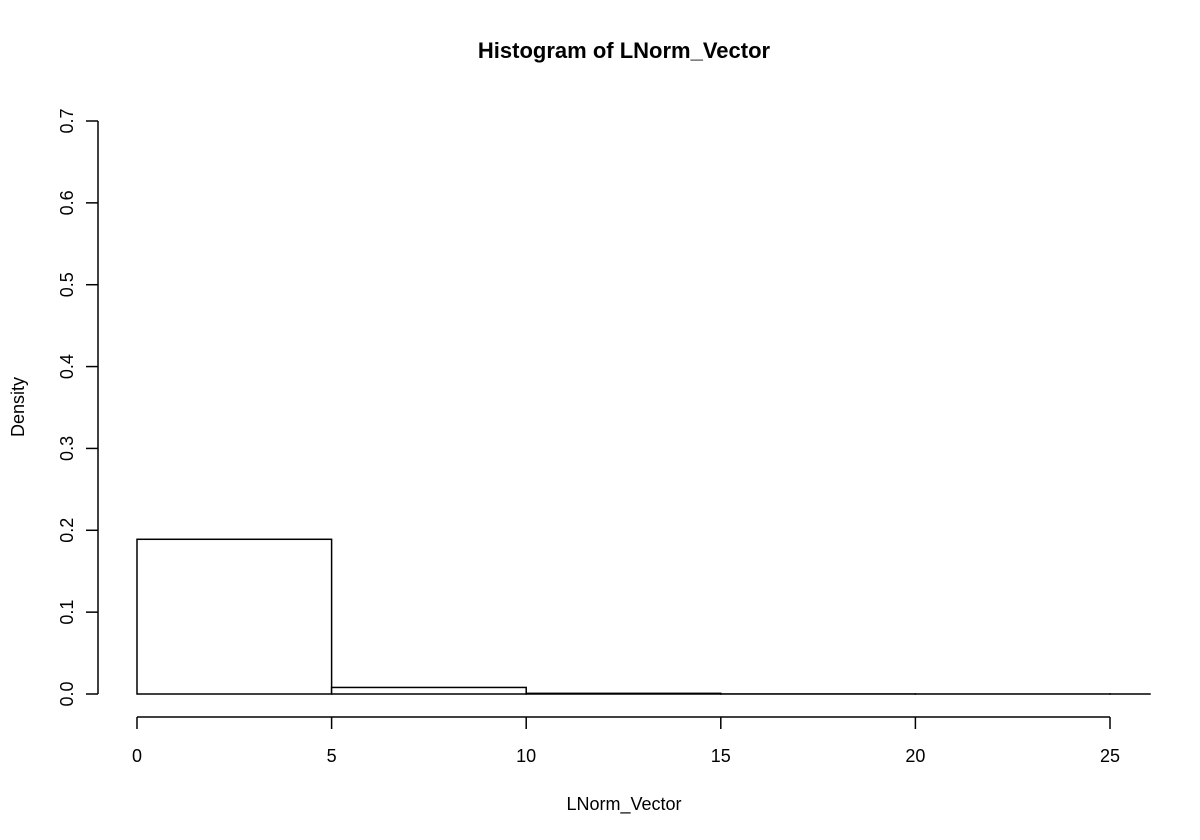  I want to click on y-tick-label-5: 0.5, so click(67, 284).